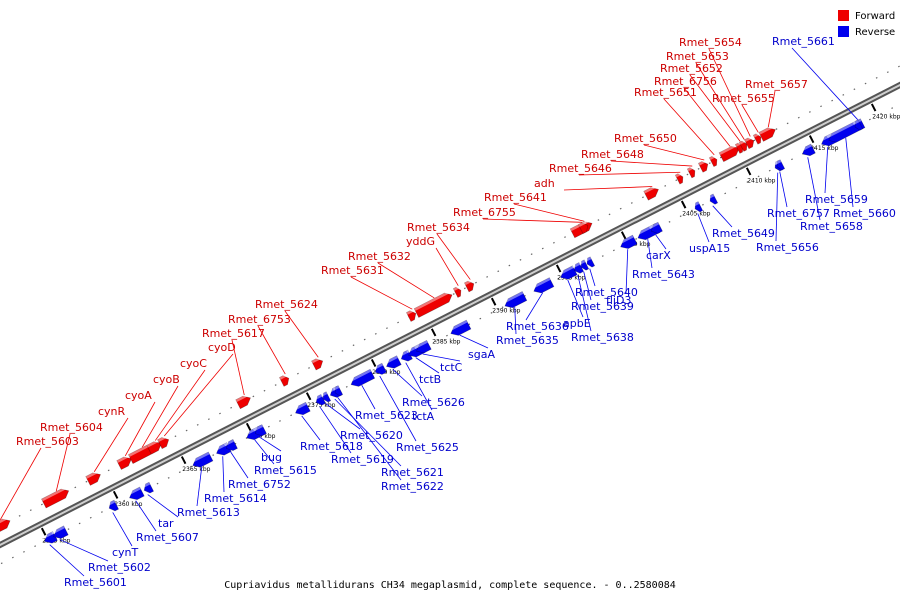 The width and height of the screenshot is (900, 600). What do you see at coordinates (147, 488) in the screenshot?
I see `gene-tar` at bounding box center [147, 488].